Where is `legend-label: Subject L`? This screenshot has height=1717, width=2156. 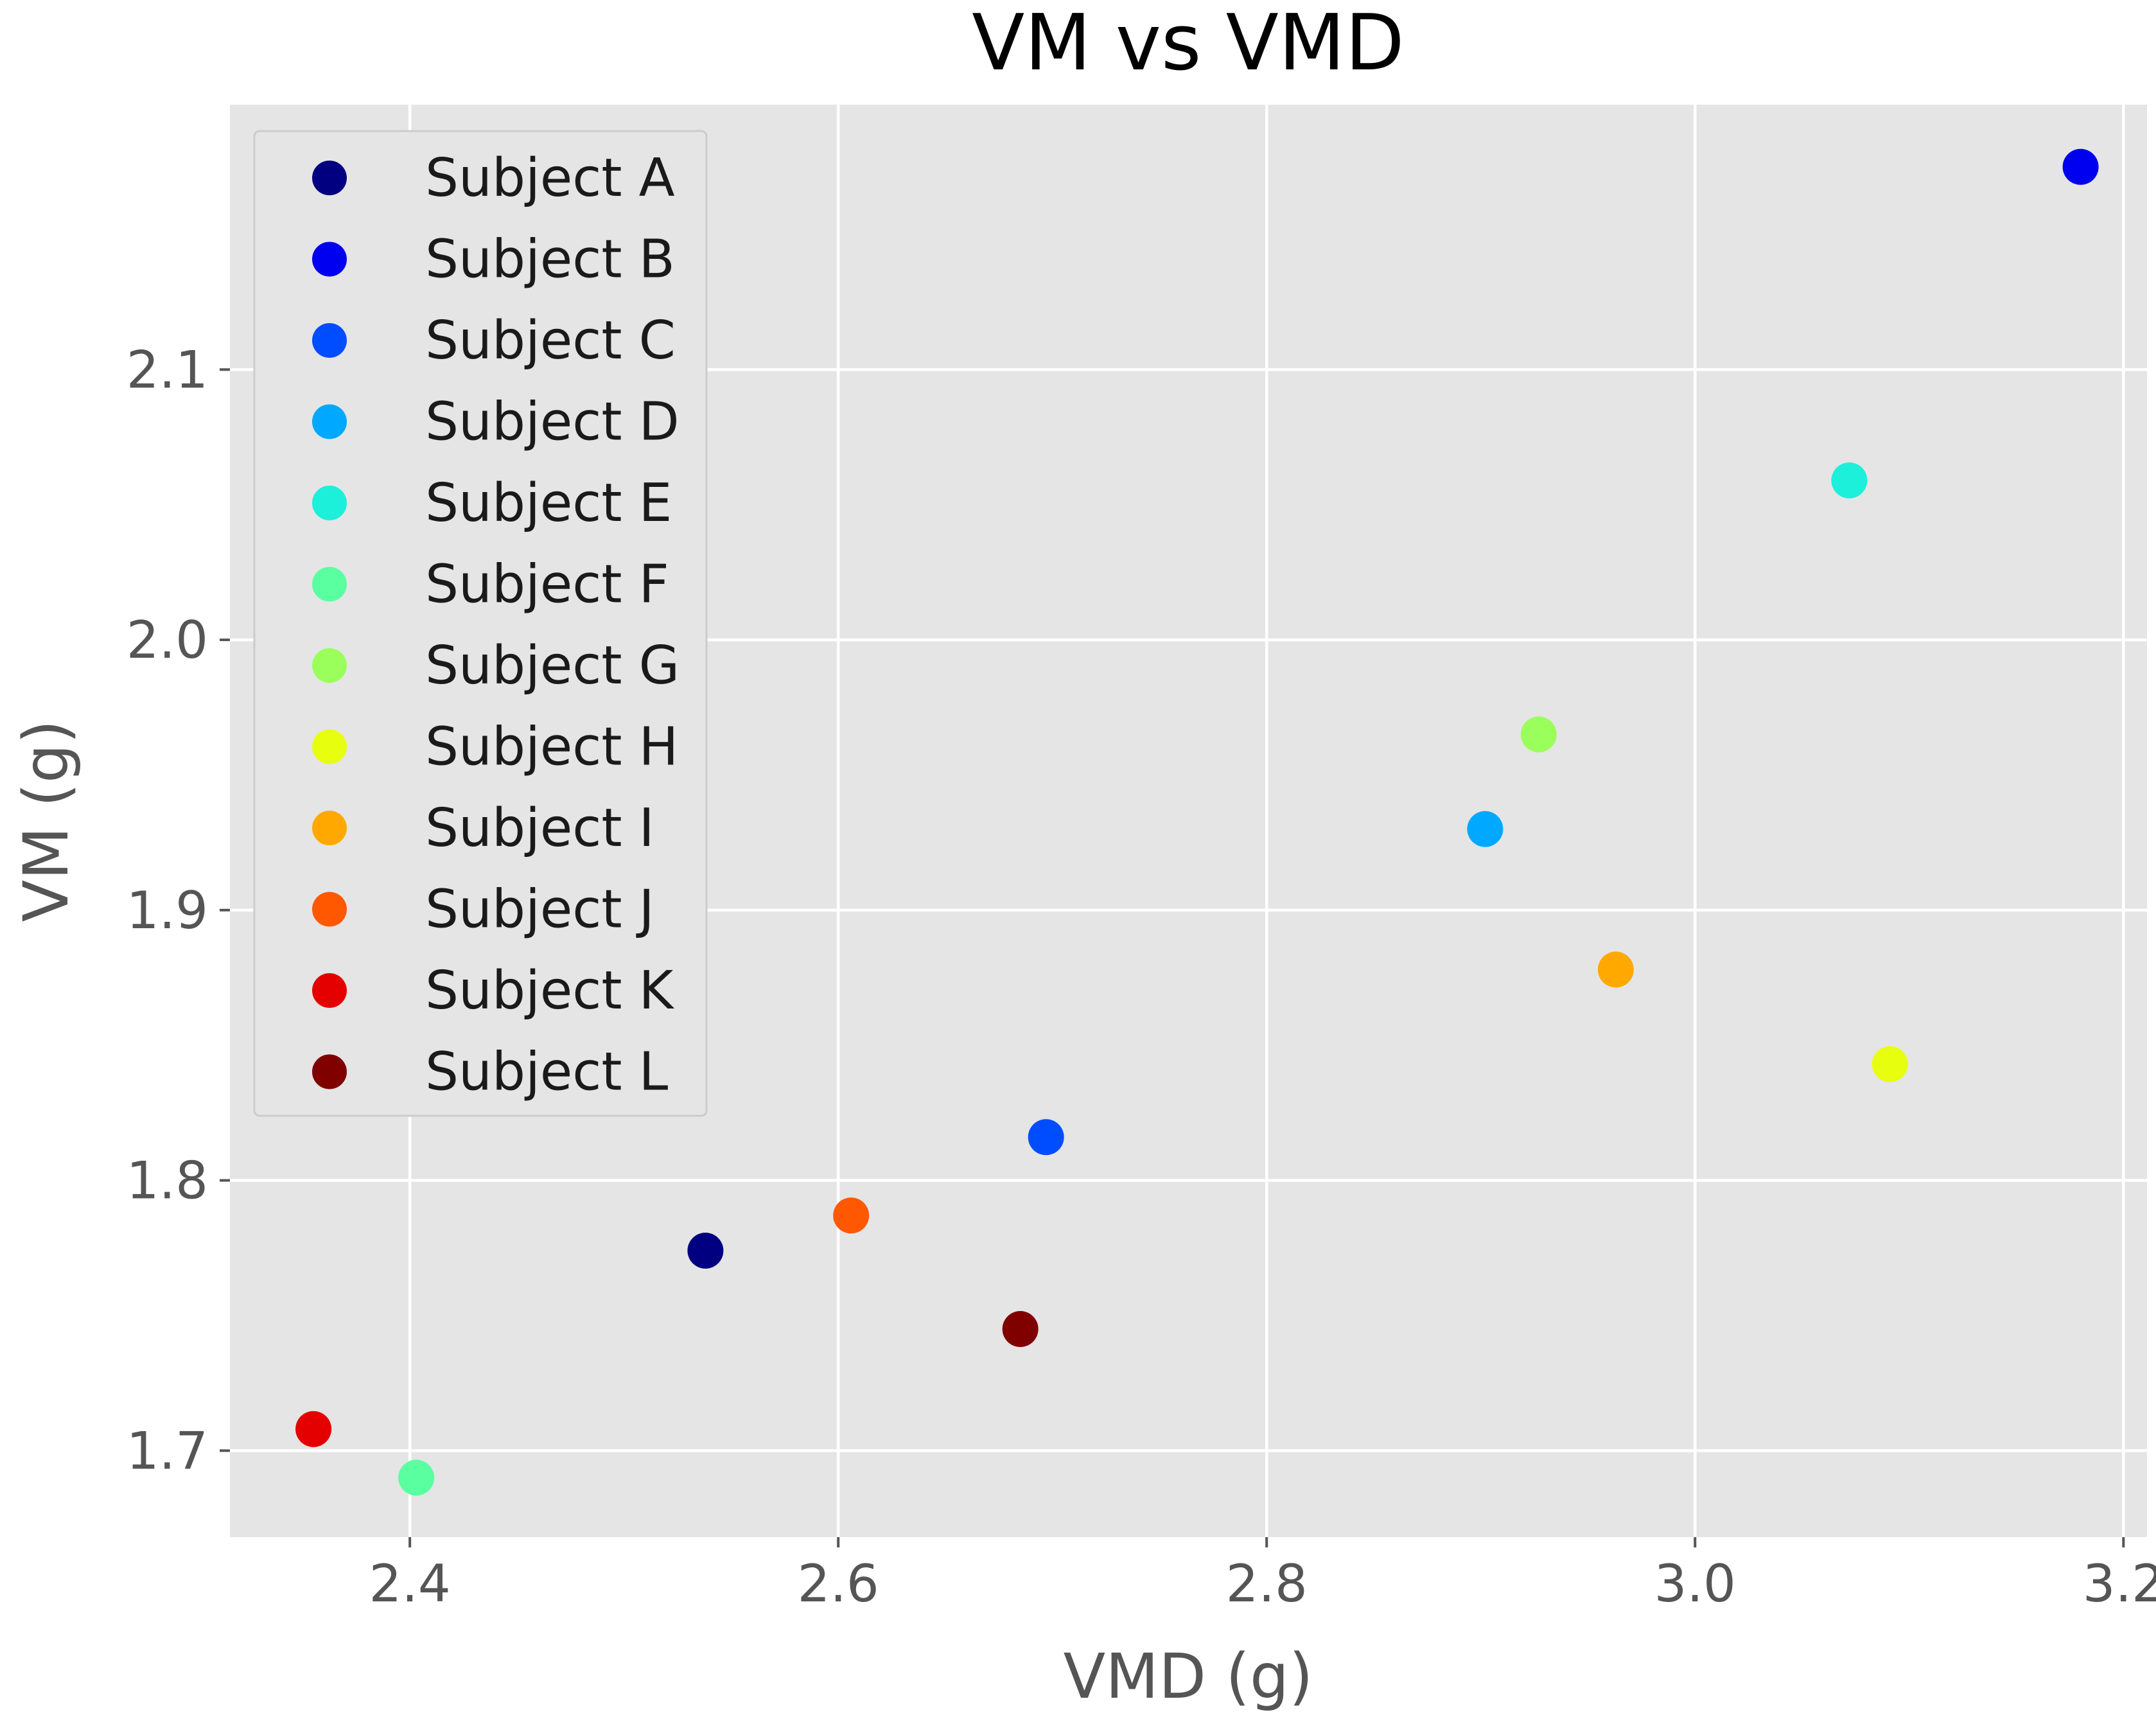
legend-label: Subject L is located at coordinates (547, 1072).